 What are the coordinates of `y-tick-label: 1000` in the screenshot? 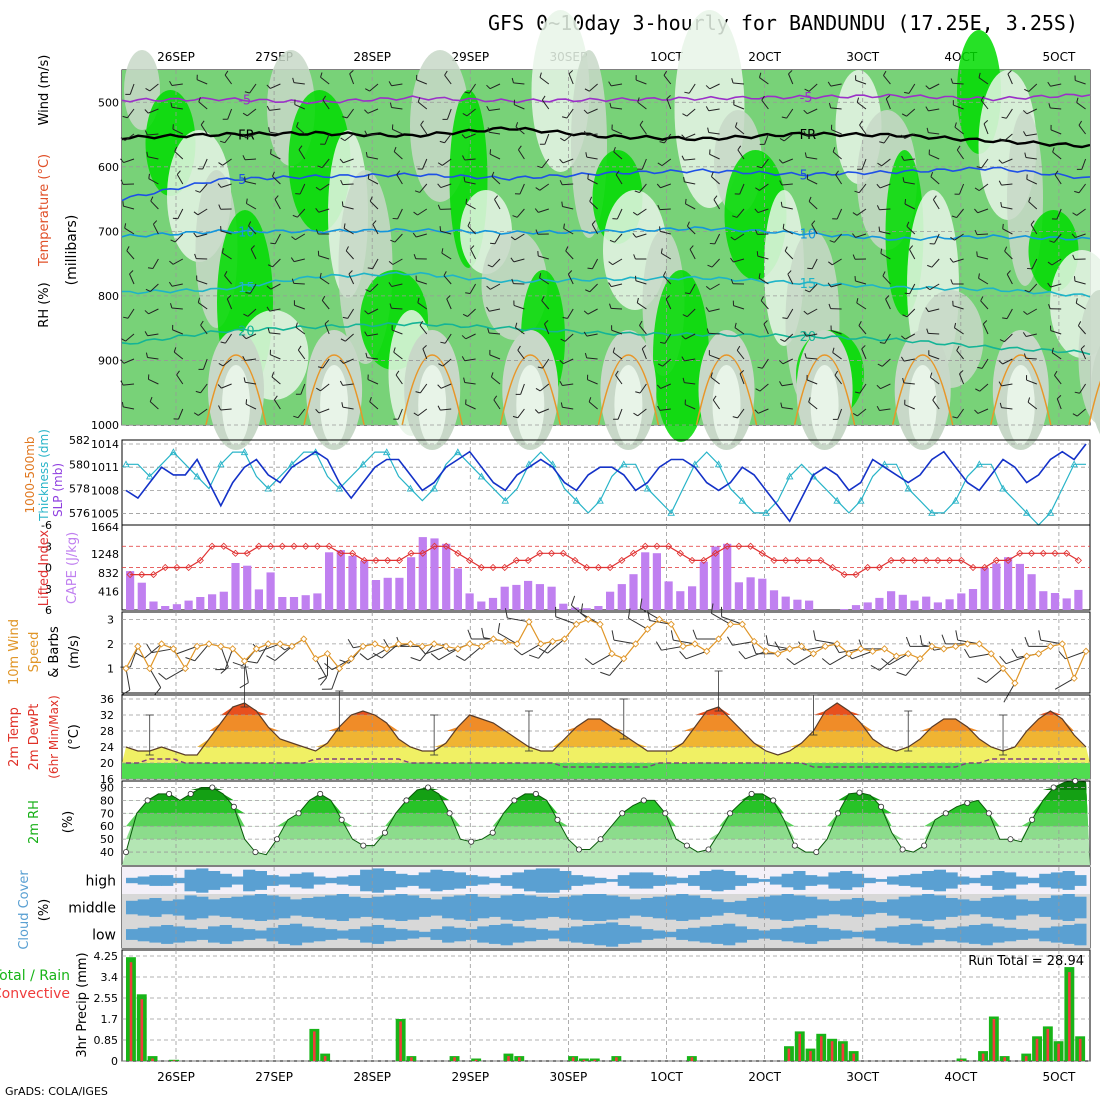 It's located at (105, 425).